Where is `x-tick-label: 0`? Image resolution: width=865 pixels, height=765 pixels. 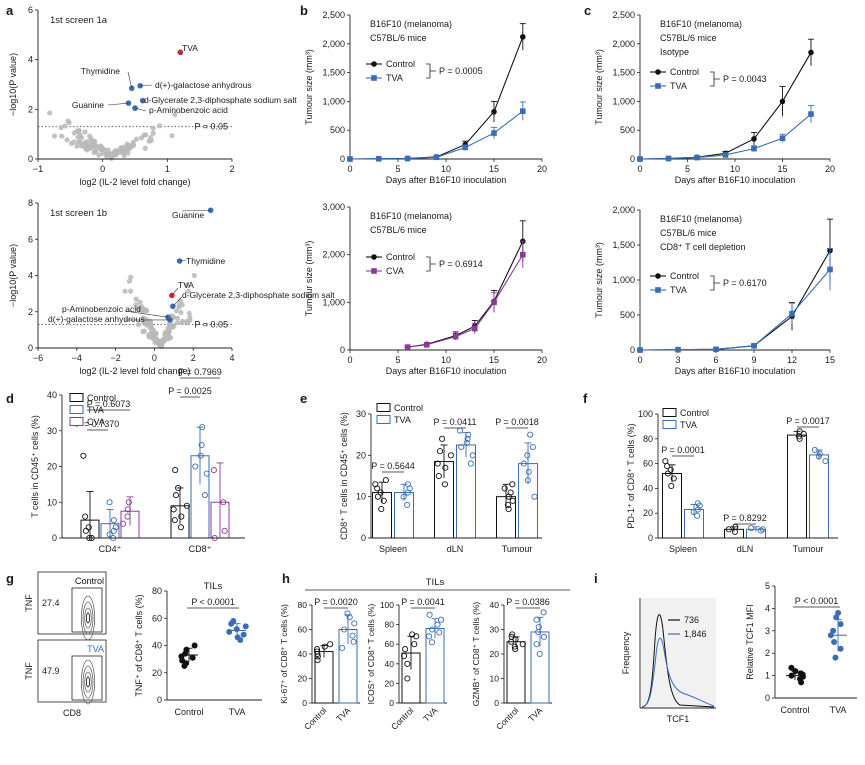
x-tick-label: 0 is located at coordinates (639, 169).